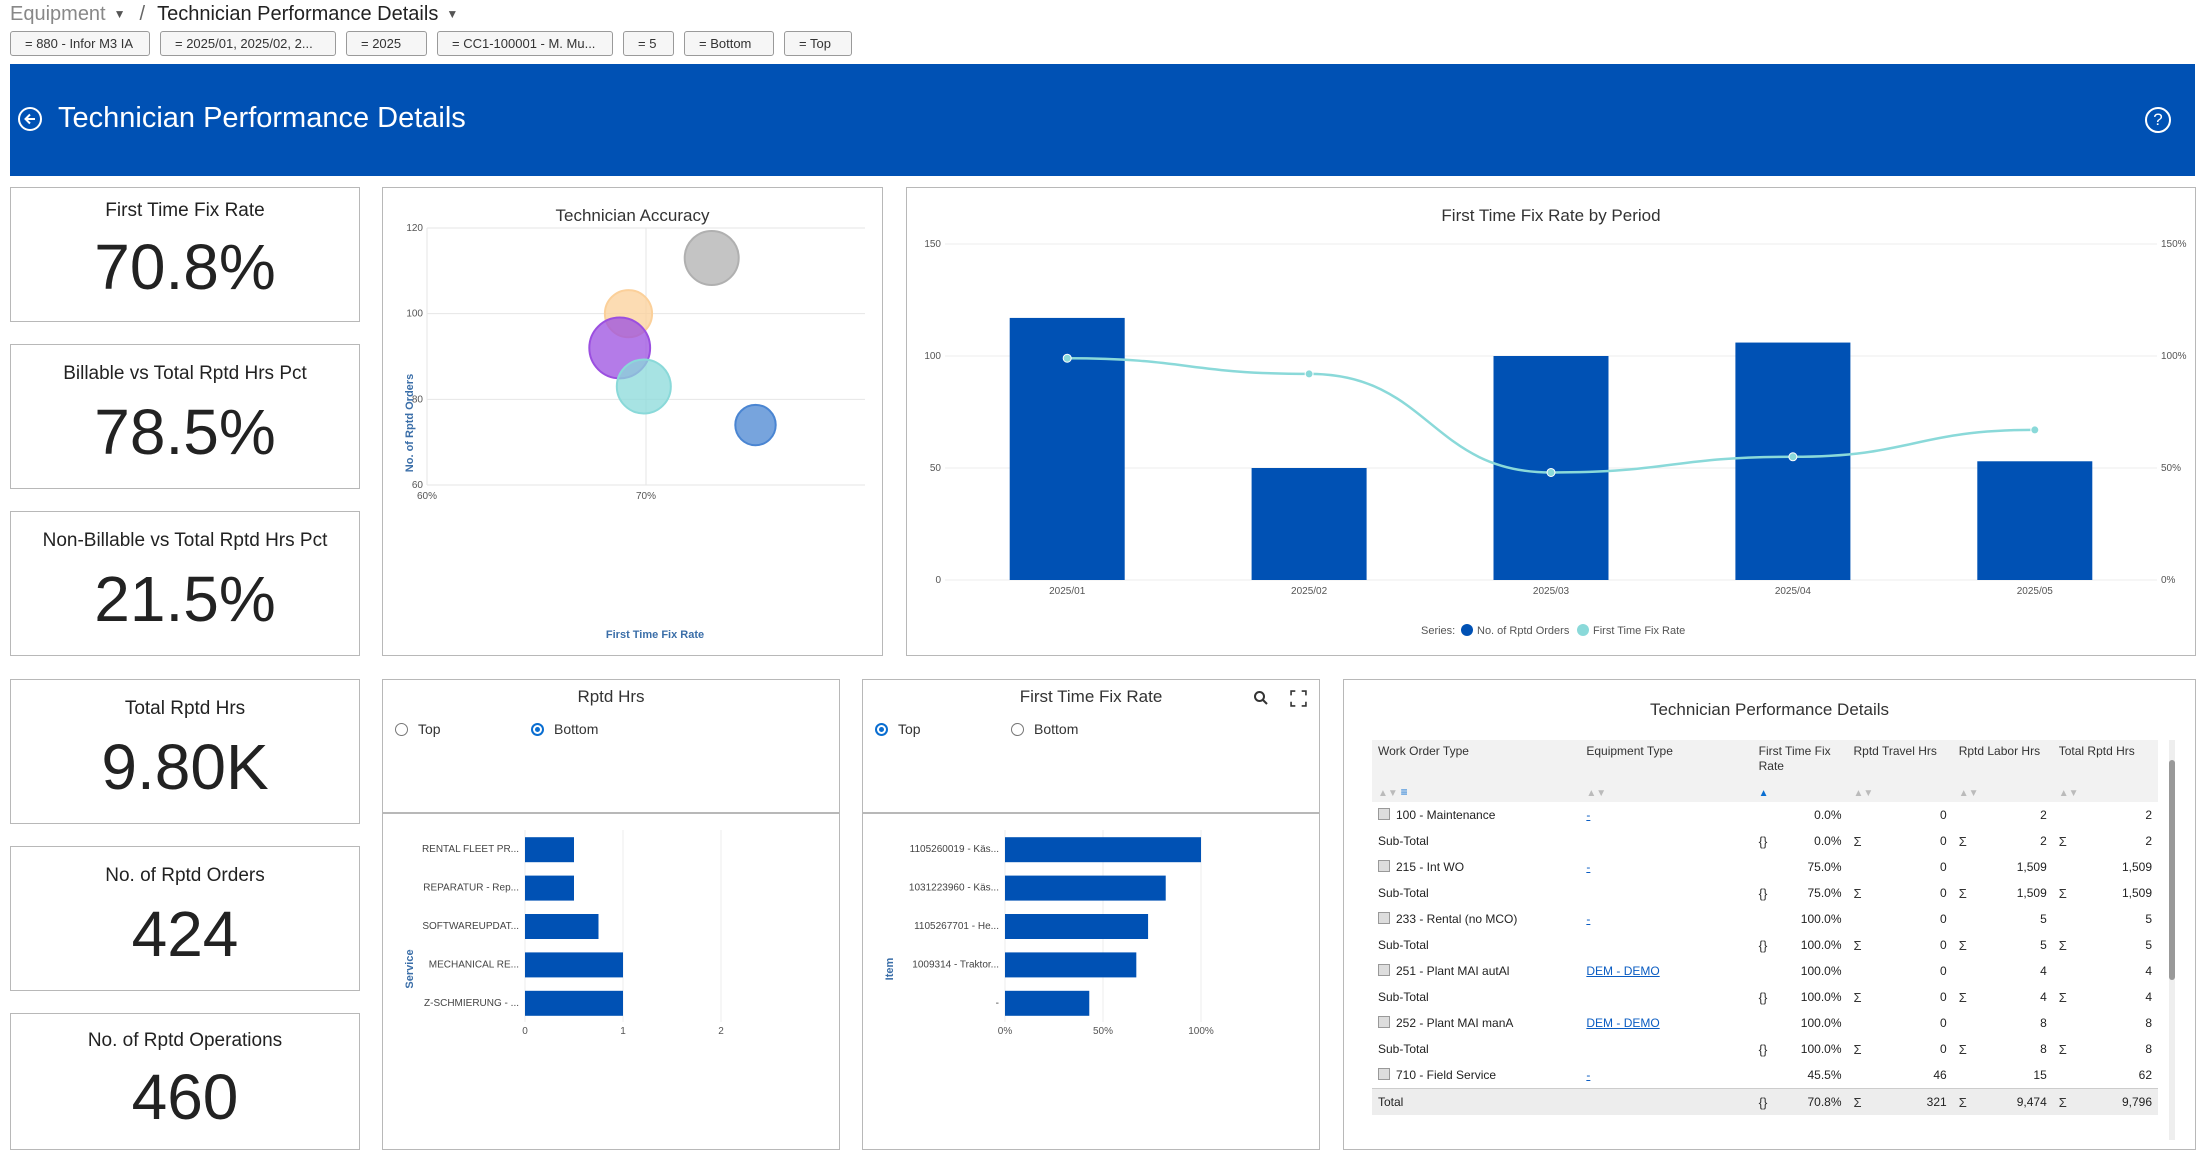 The height and width of the screenshot is (1163, 2204). Describe the element at coordinates (818, 43) in the screenshot. I see `filter-chip: = Top` at that location.